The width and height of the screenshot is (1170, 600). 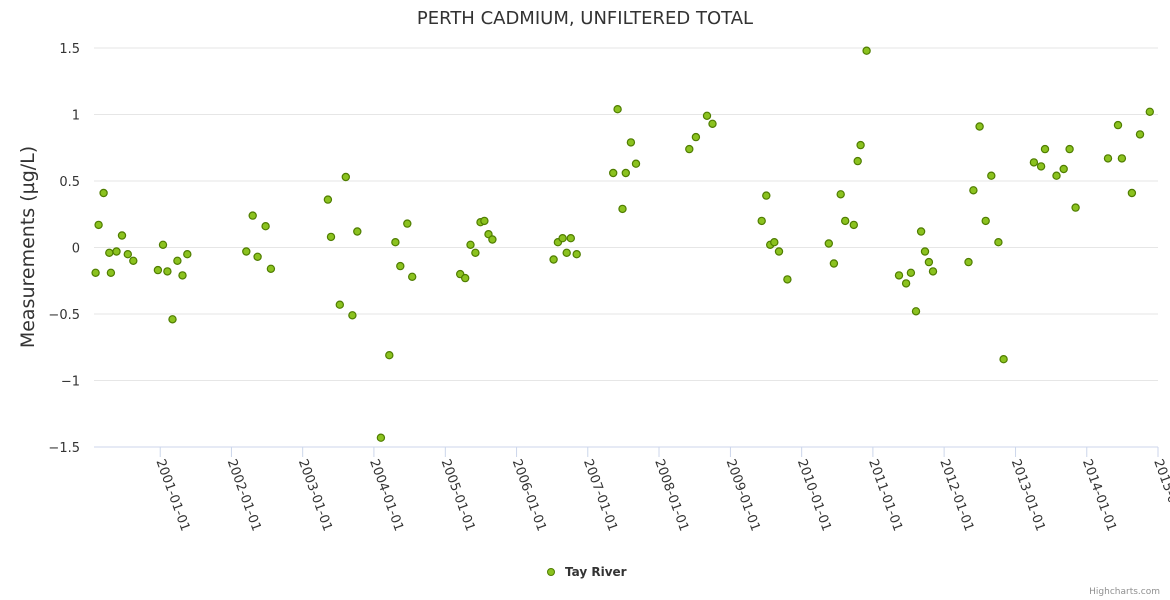 What do you see at coordinates (596, 572) in the screenshot?
I see `legend-item-tay-river: Tay River` at bounding box center [596, 572].